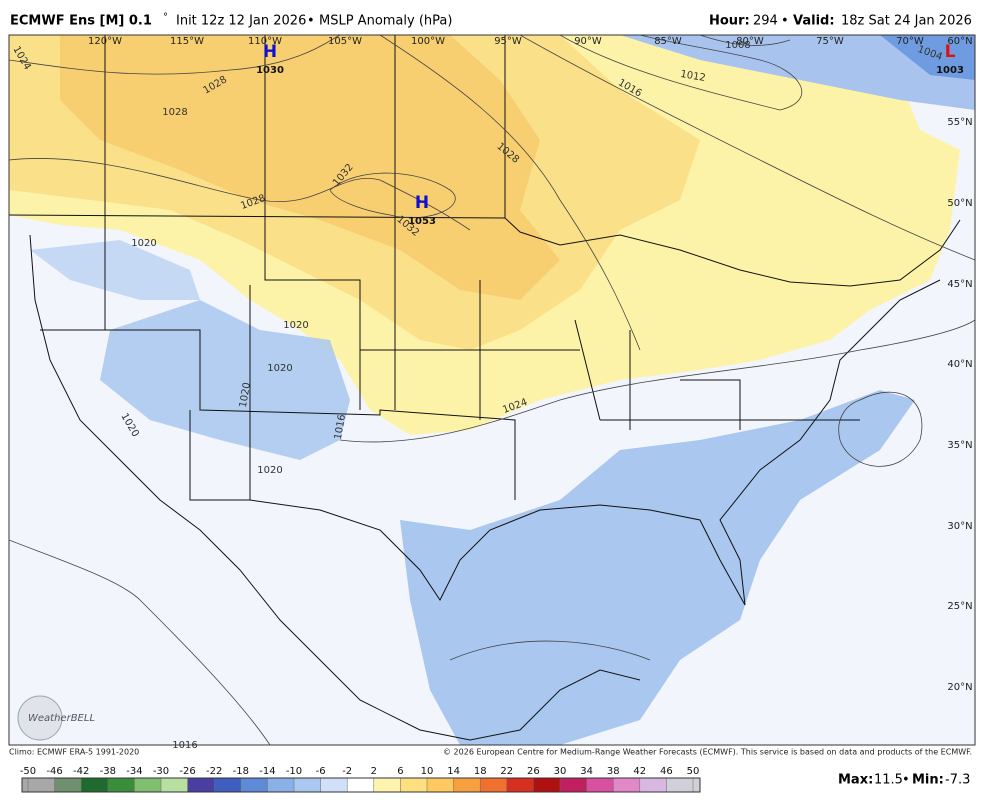 This screenshot has width=984, height=812. I want to click on colorbar-tick-label: 14, so click(453, 771).